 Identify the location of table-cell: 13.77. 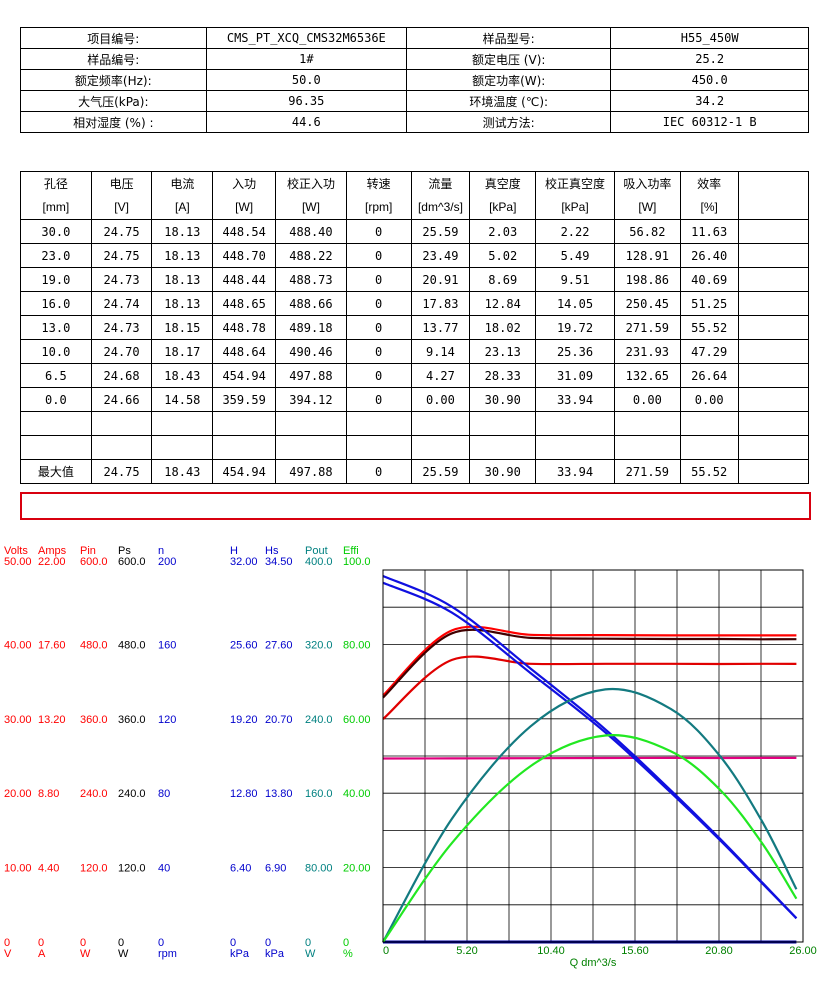
(440, 327).